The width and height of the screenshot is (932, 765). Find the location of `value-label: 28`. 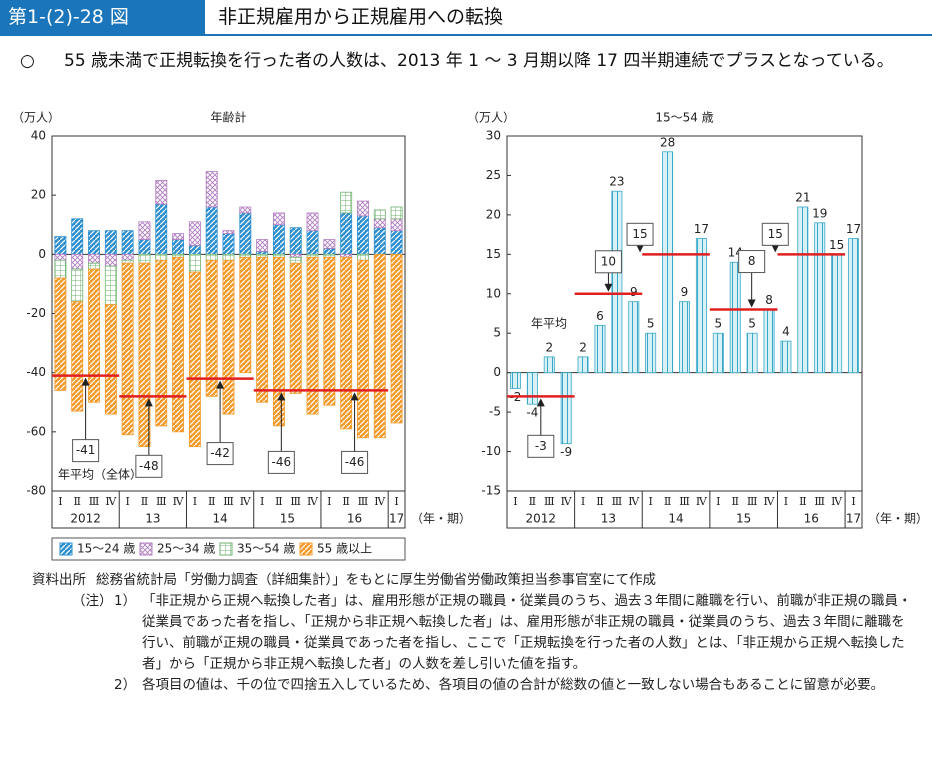

value-label: 28 is located at coordinates (667, 142).